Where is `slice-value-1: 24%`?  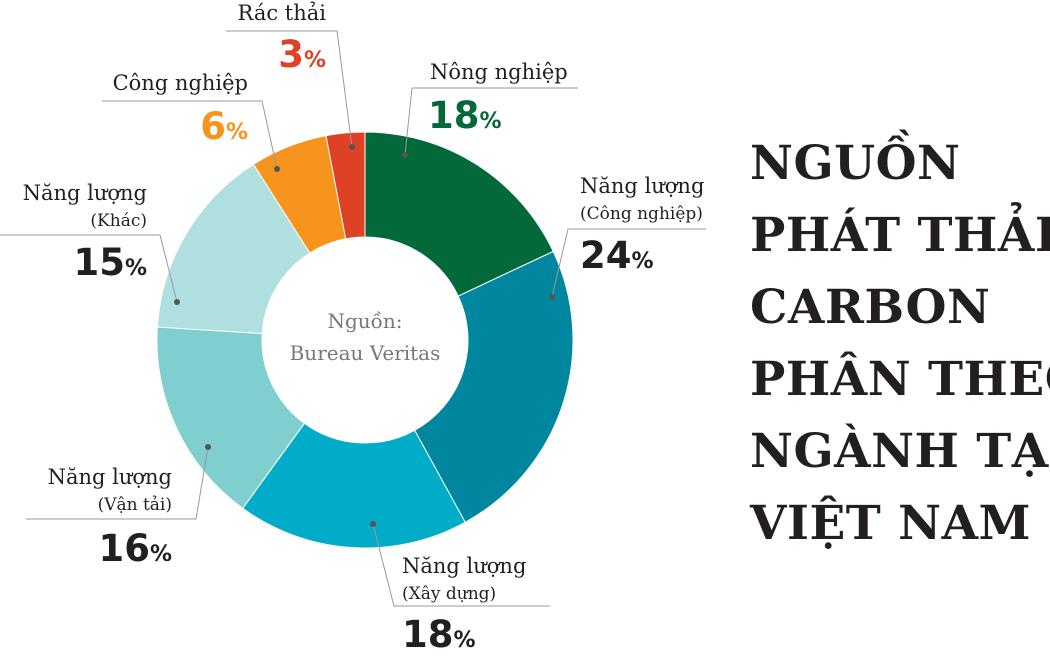 slice-value-1: 24% is located at coordinates (617, 255).